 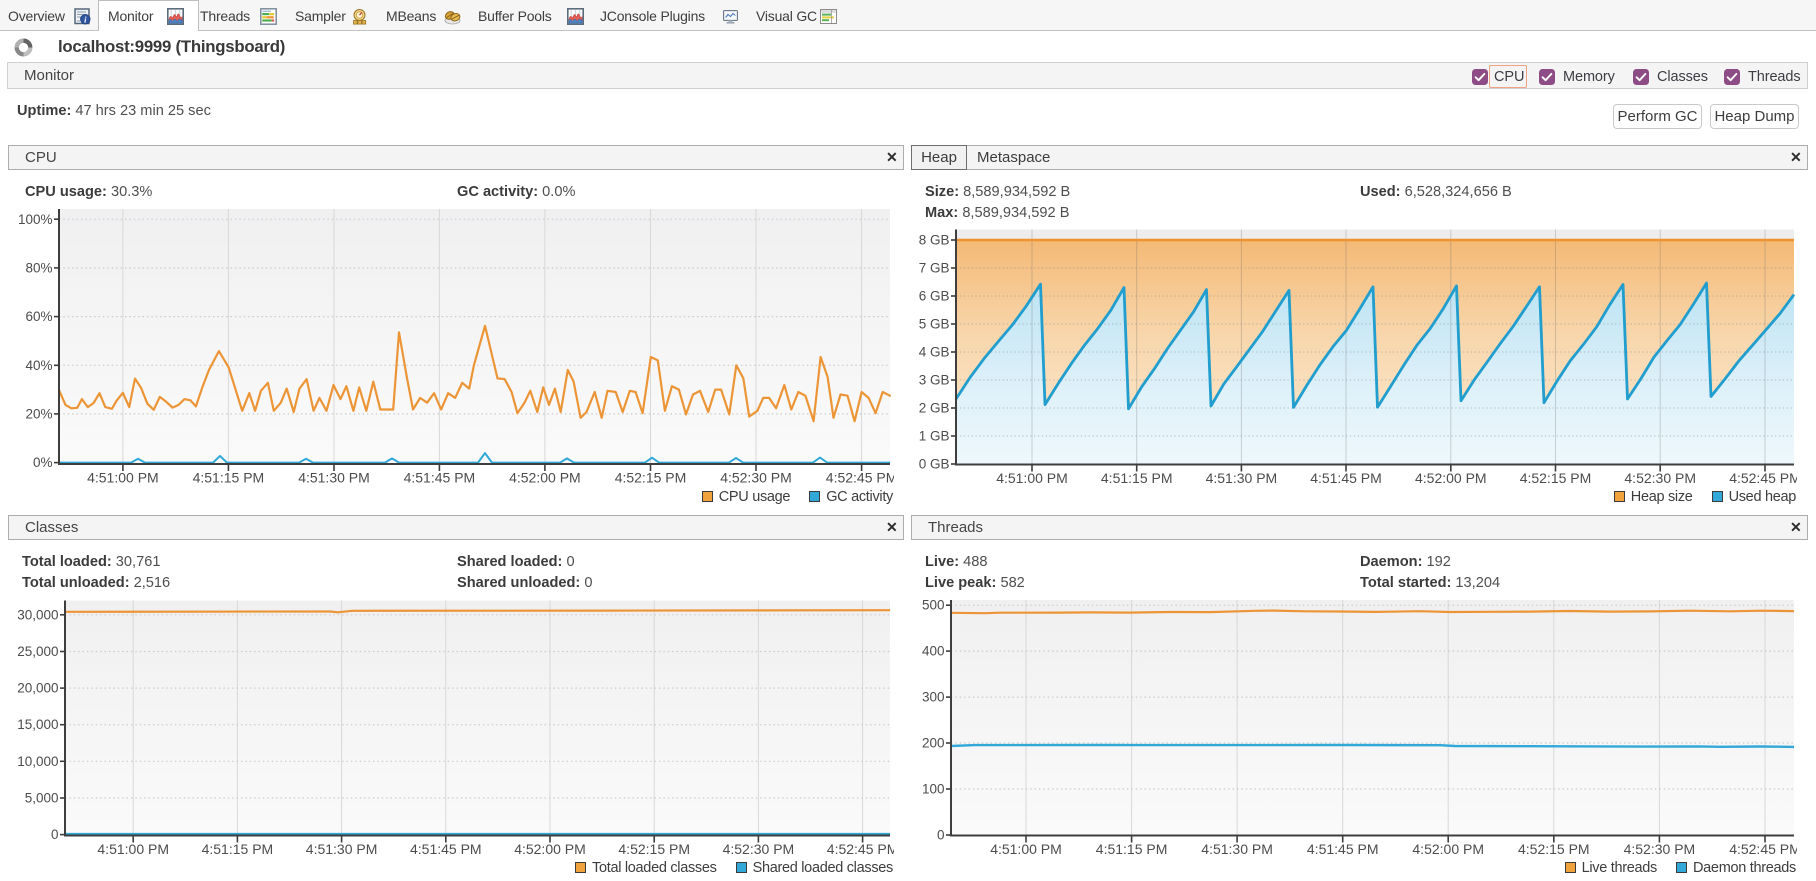 What do you see at coordinates (42, 798) in the screenshot?
I see `svg-text: 5,000` at bounding box center [42, 798].